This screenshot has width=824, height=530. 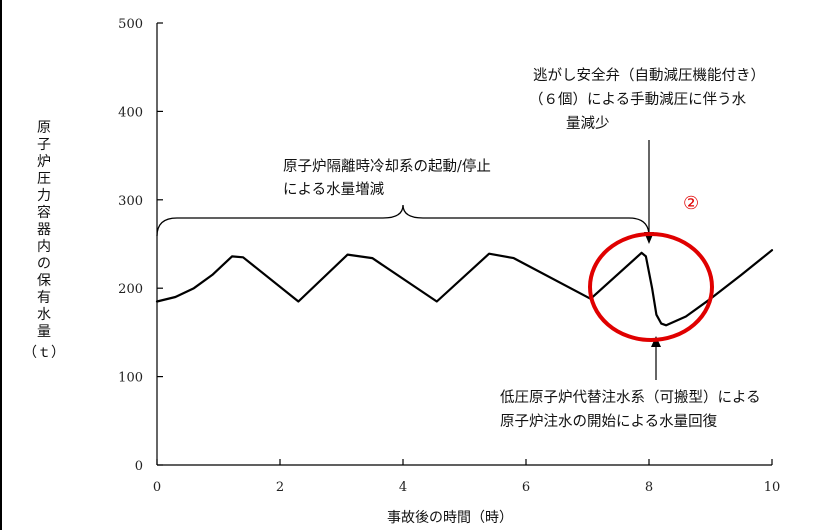 What do you see at coordinates (44, 353) in the screenshot?
I see `y-axis-unit: （ｔ）` at bounding box center [44, 353].